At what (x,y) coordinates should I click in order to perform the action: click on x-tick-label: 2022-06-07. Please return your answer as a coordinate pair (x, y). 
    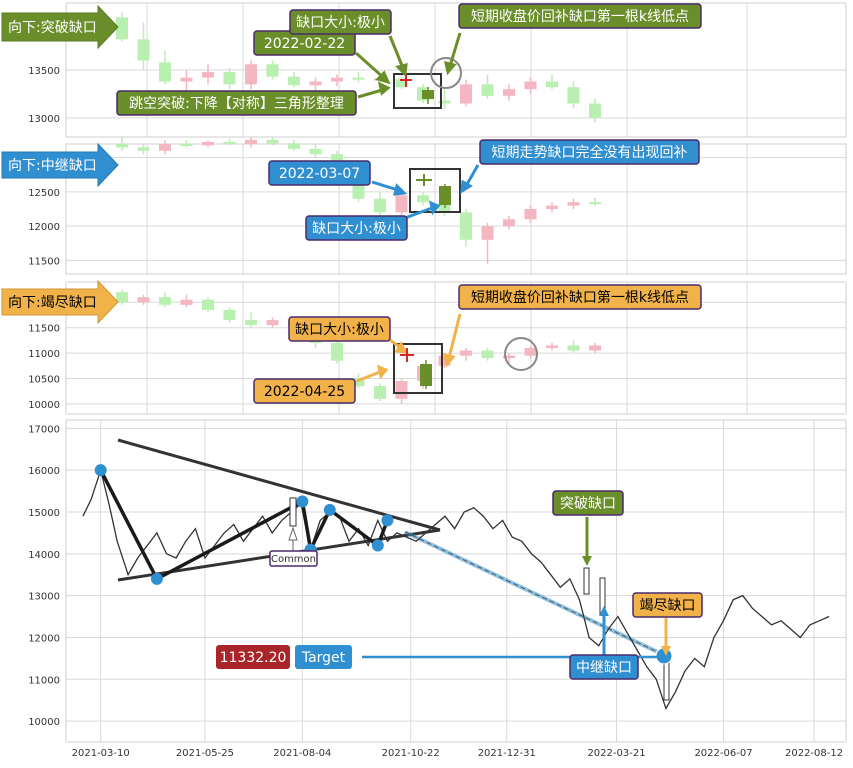
    Looking at the image, I should click on (723, 753).